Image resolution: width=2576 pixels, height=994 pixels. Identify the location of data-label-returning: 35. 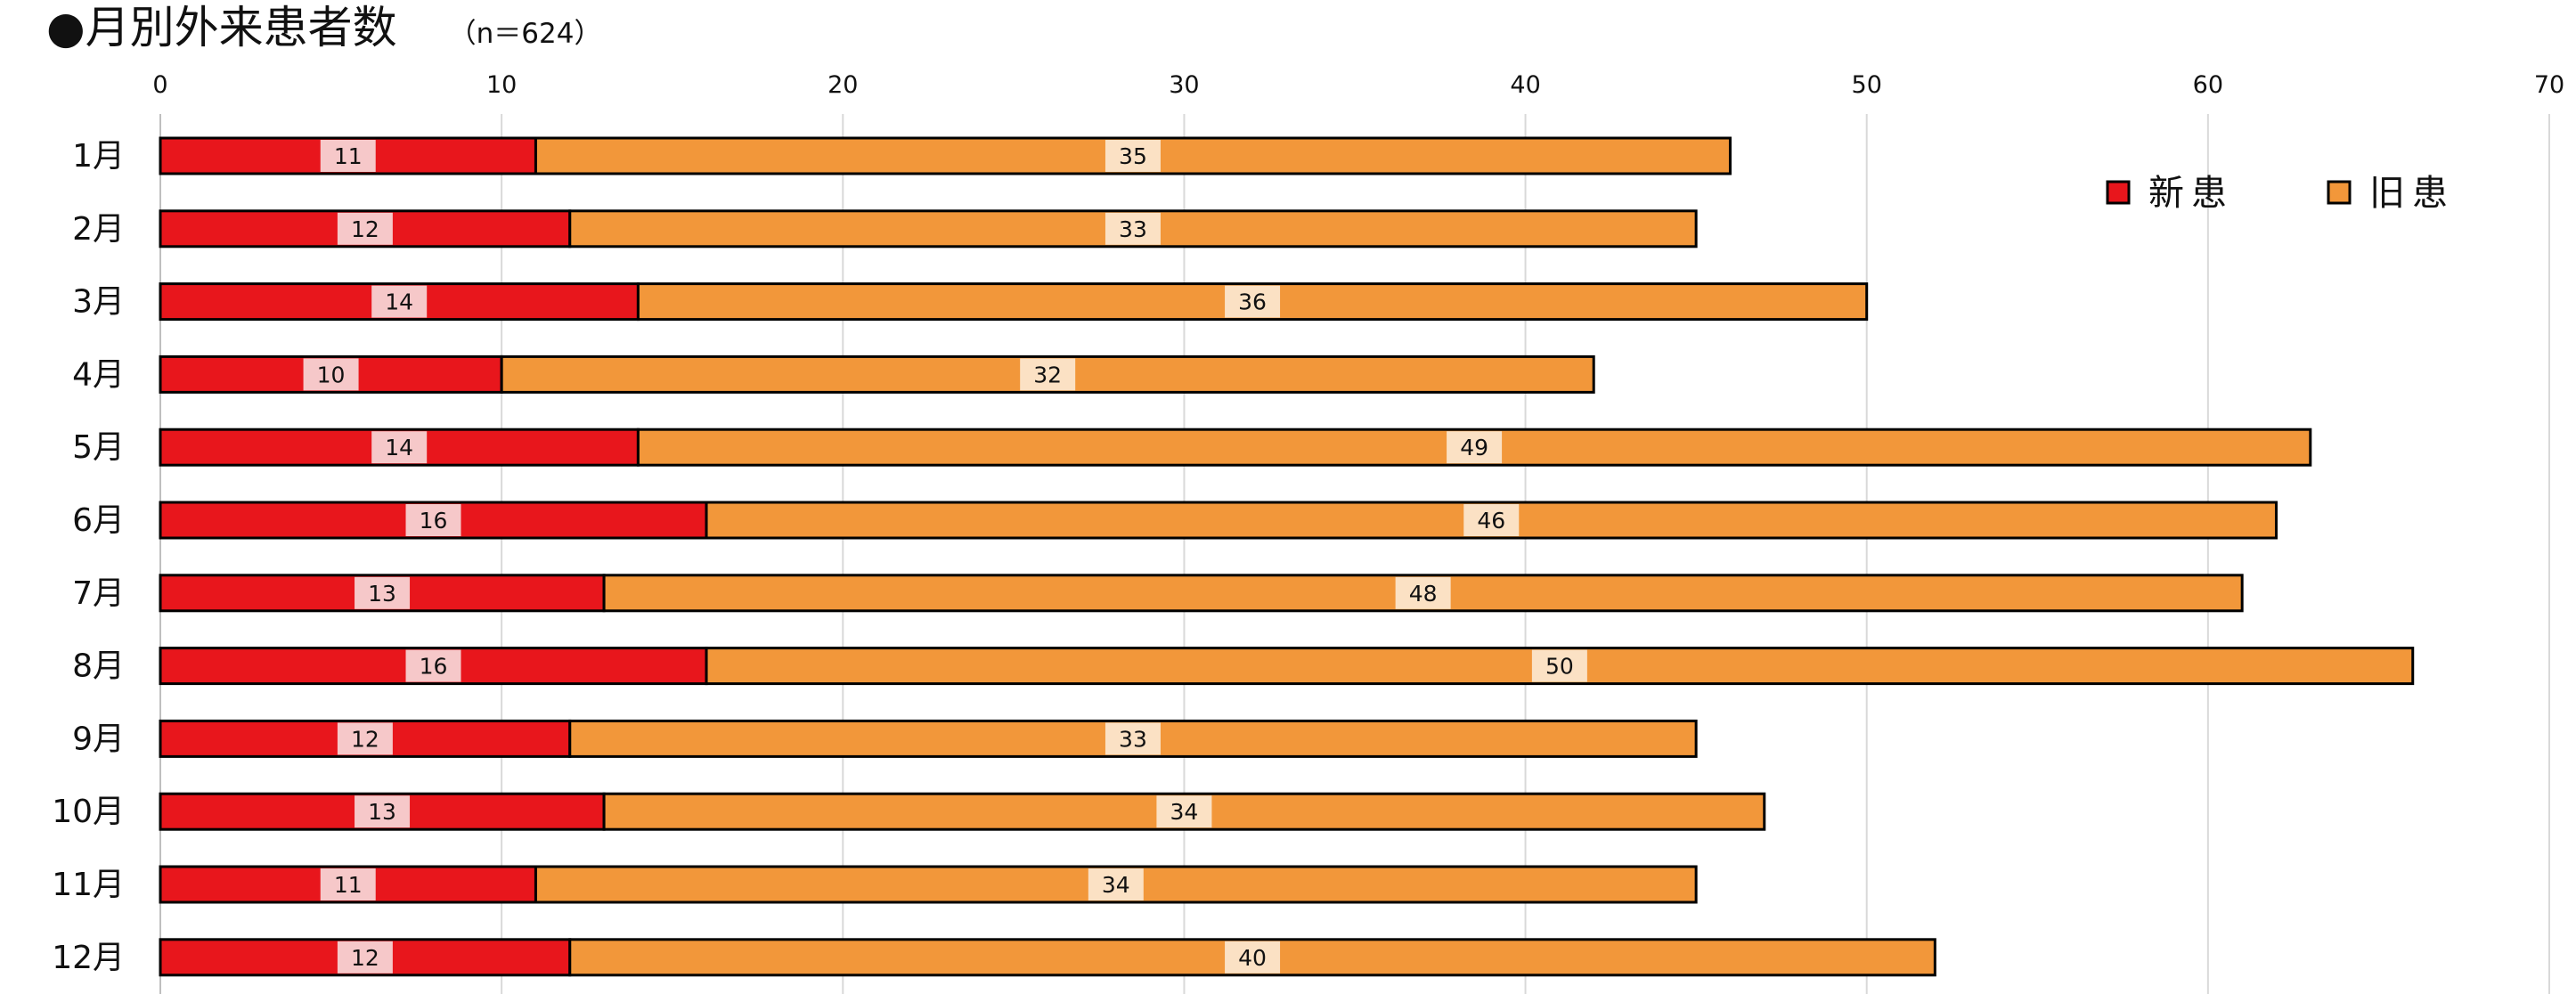
(1133, 156).